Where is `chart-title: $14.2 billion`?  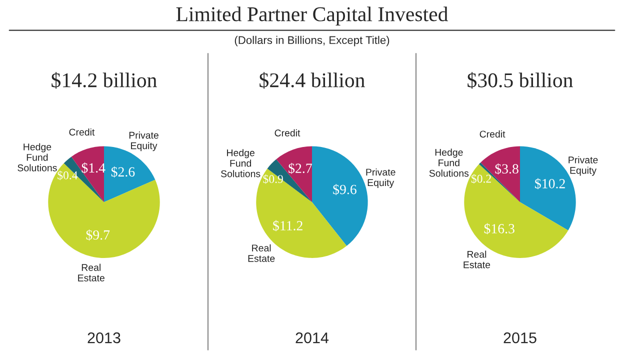 chart-title: $14.2 billion is located at coordinates (104, 80).